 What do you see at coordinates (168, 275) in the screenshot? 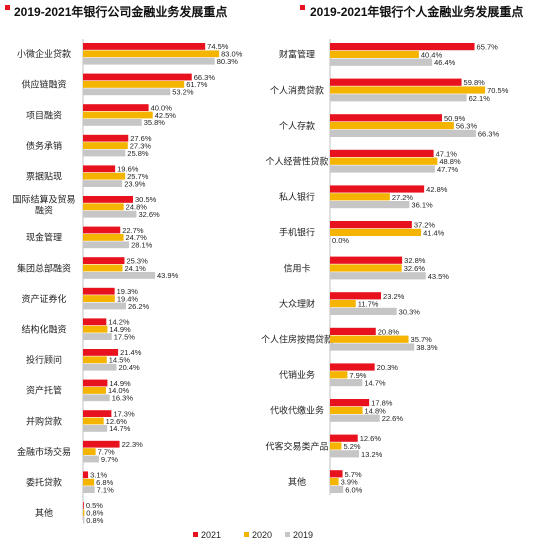
I see `value-label: 43.9%` at bounding box center [168, 275].